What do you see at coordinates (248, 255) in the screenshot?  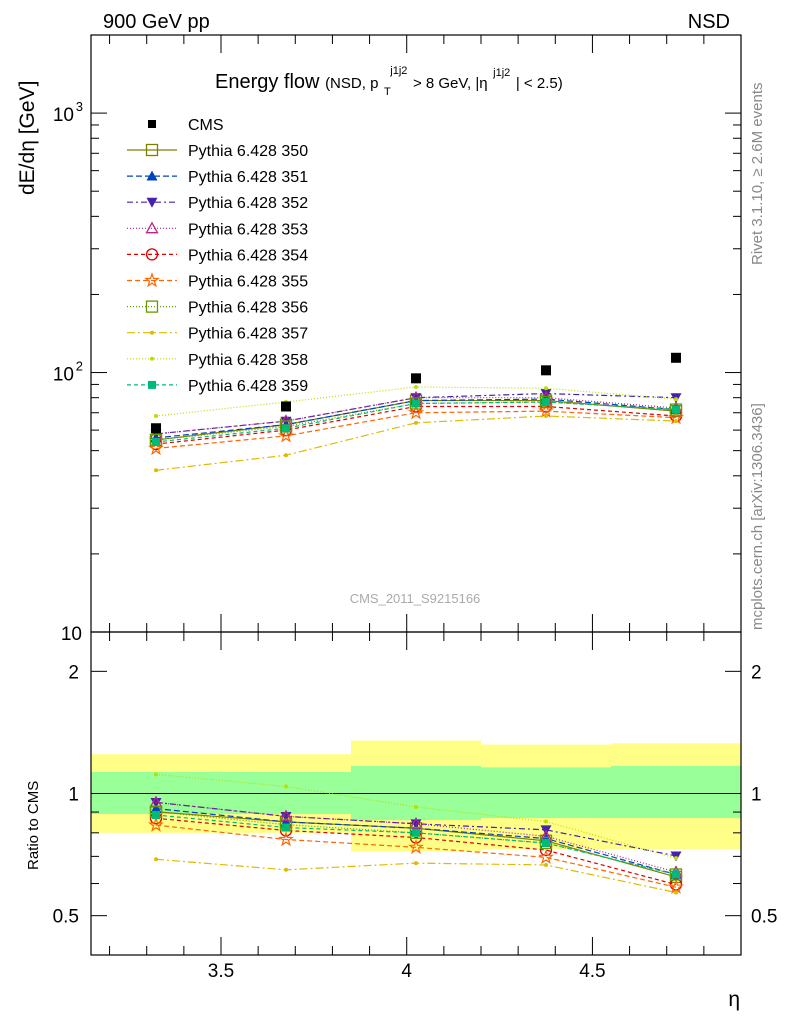 I see `legend-label-4: Pythia 6.428 354` at bounding box center [248, 255].